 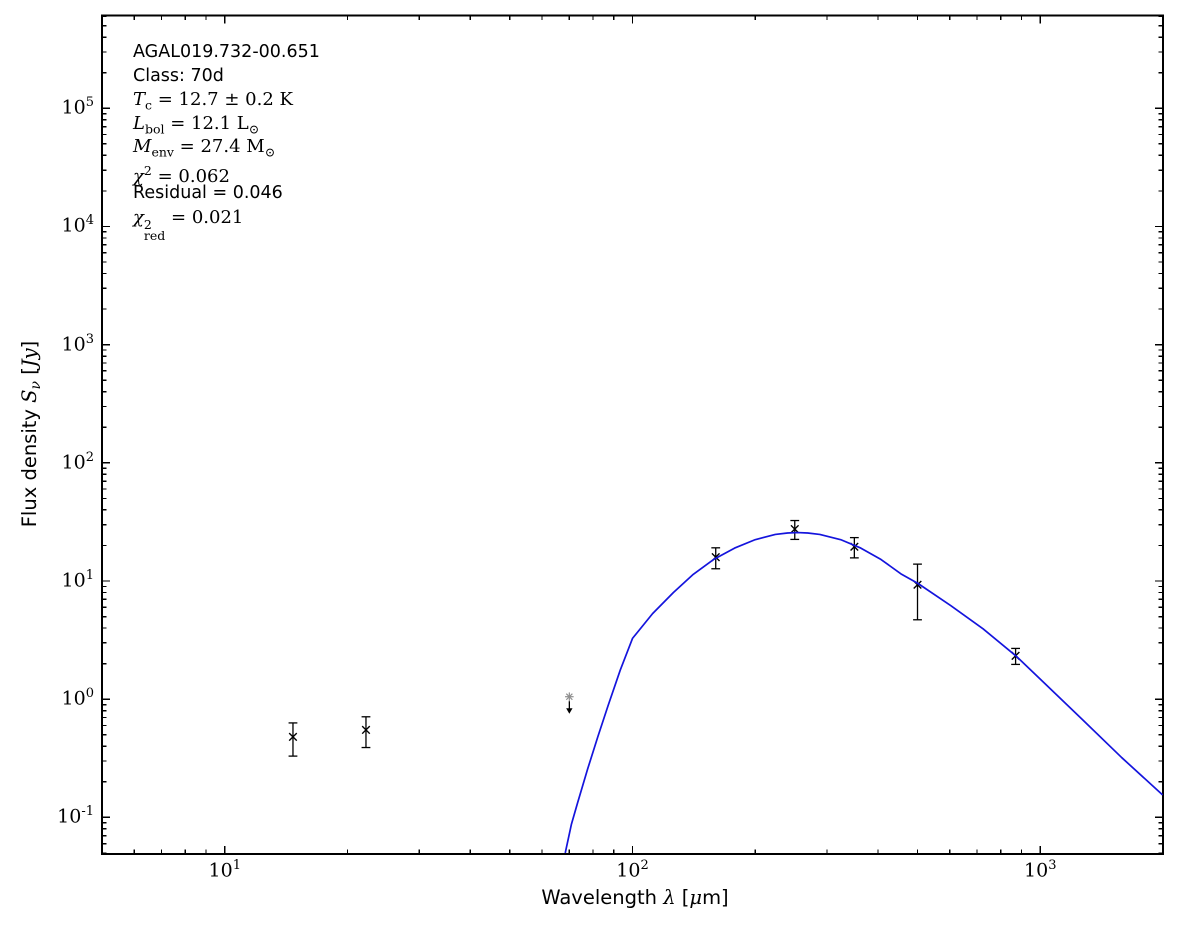 What do you see at coordinates (147, 225) in the screenshot?
I see `chi2red-exponent: 2` at bounding box center [147, 225].